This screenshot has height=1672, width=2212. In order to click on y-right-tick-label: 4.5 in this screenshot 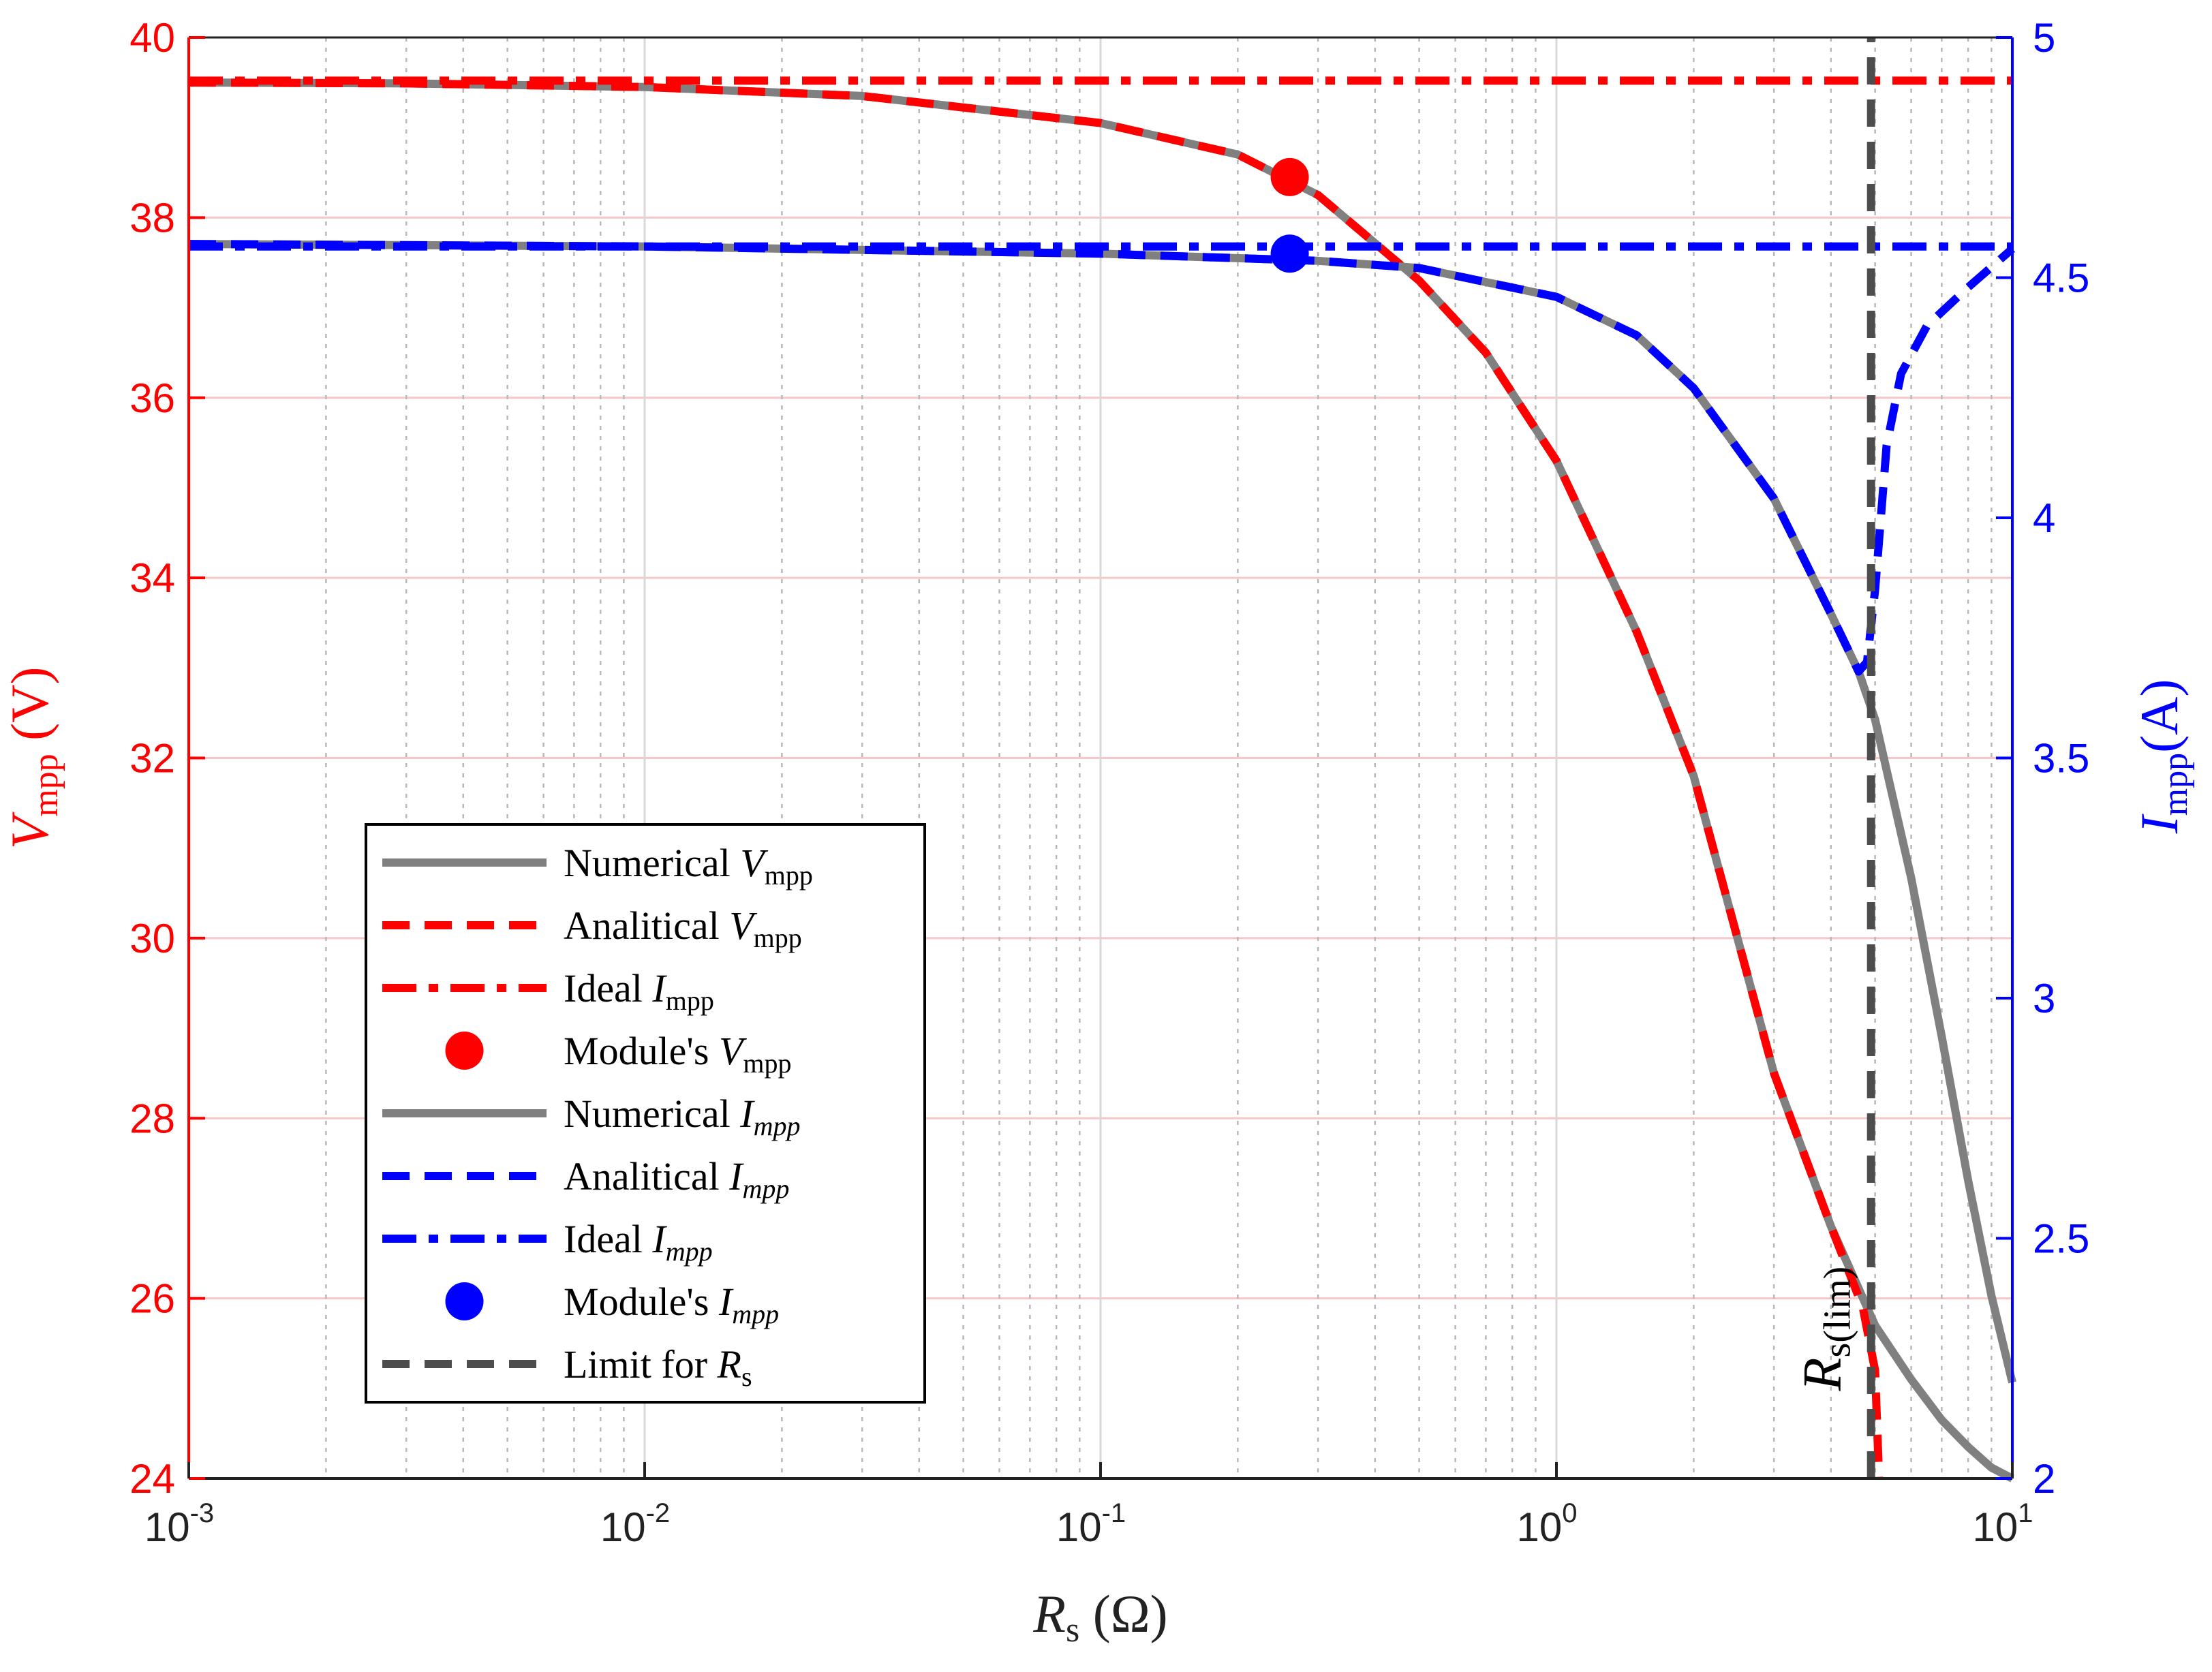, I will do `click(2061, 278)`.